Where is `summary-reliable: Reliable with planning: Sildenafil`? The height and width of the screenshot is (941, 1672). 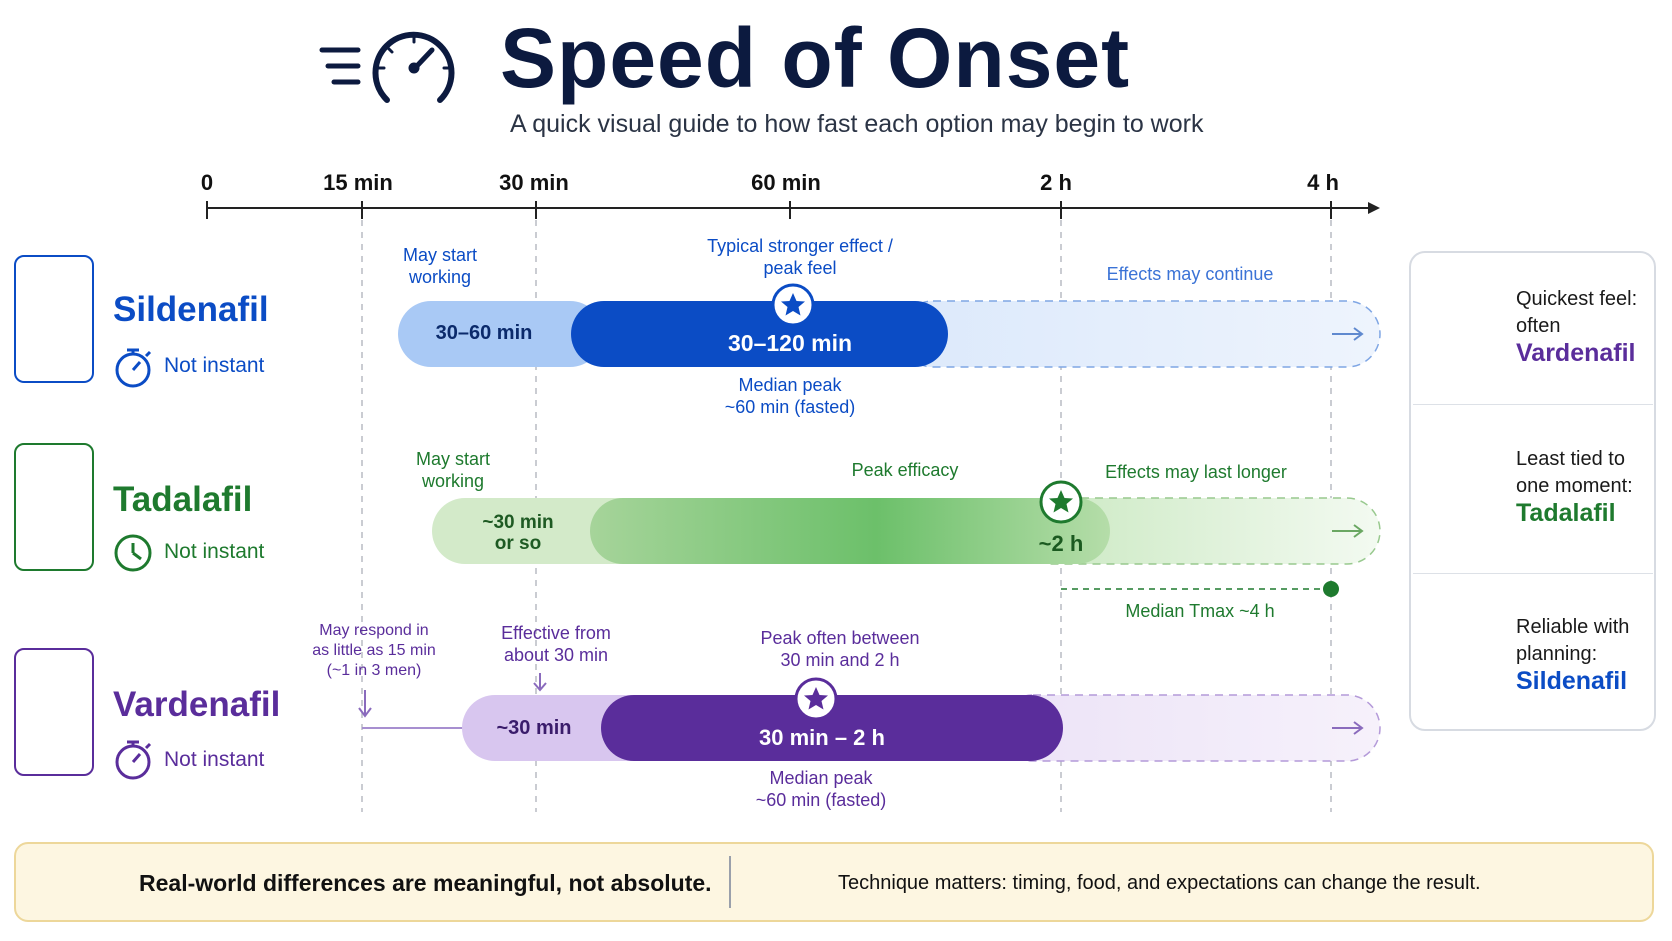
summary-reliable: Reliable with planning: Sildenafil is located at coordinates (1572, 654).